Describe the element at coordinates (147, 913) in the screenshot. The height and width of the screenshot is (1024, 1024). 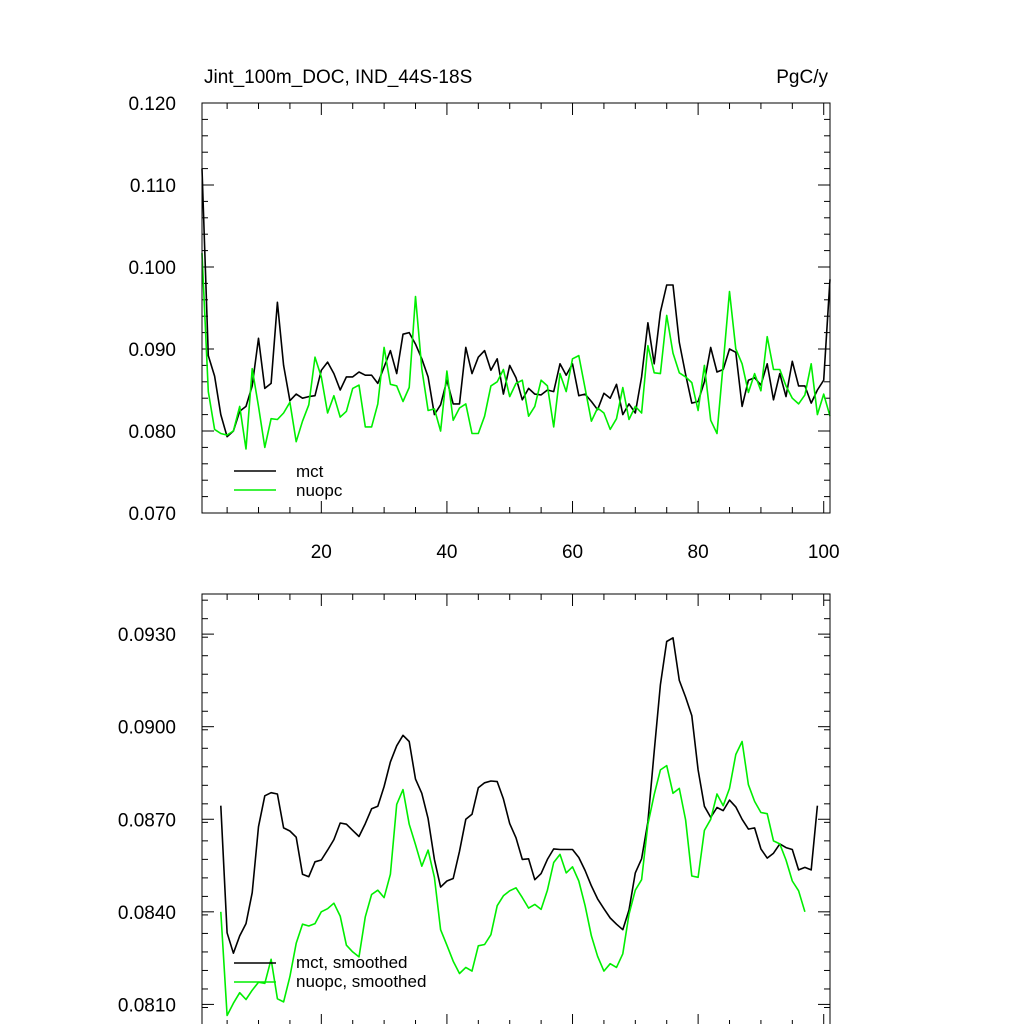
I see `y-tick-label: 0.0840` at that location.